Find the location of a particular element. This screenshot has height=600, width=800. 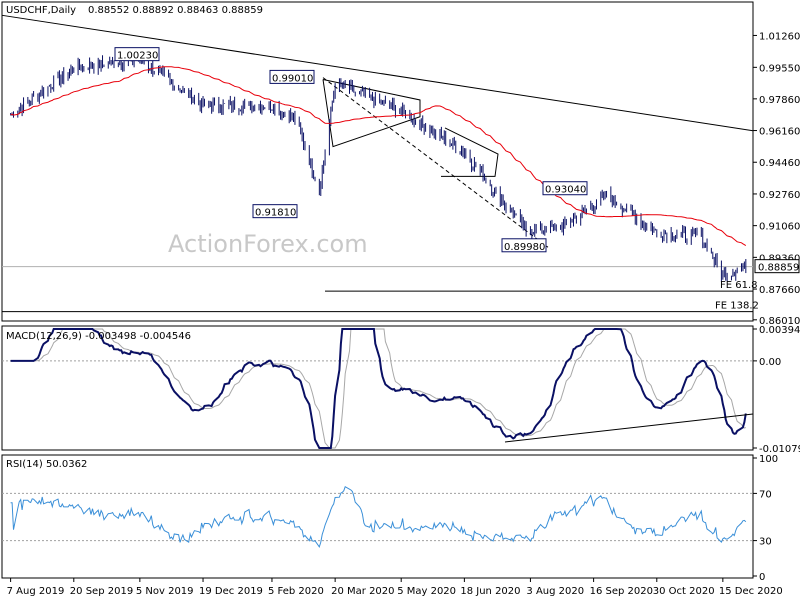

annotation-label: 0.93040 is located at coordinates (565, 190).